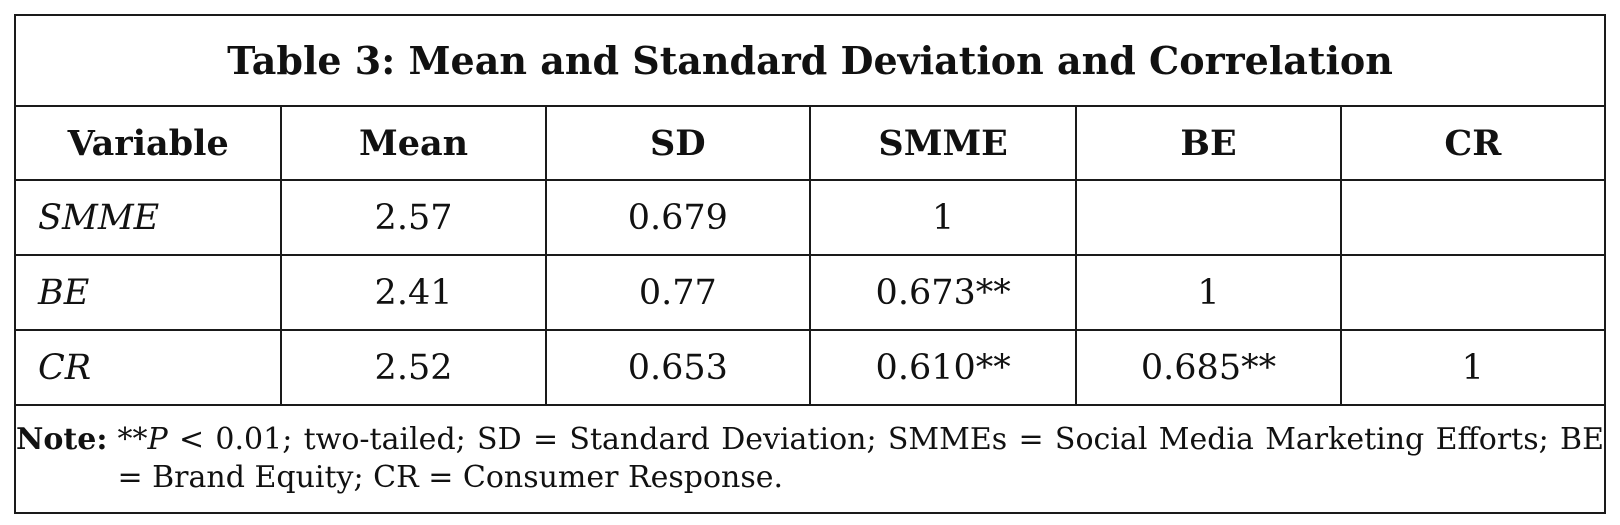 The width and height of the screenshot is (1620, 525). What do you see at coordinates (413, 367) in the screenshot?
I see `row-cell: 2.52` at bounding box center [413, 367].